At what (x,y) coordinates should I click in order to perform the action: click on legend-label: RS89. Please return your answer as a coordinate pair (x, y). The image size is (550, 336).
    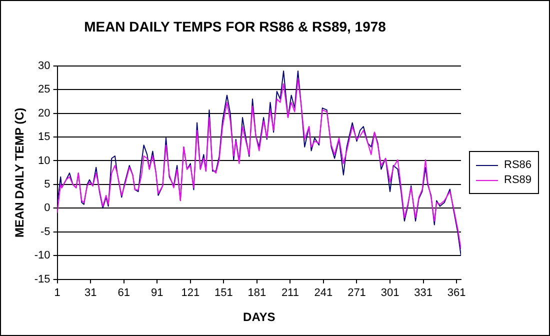
    Looking at the image, I should click on (518, 180).